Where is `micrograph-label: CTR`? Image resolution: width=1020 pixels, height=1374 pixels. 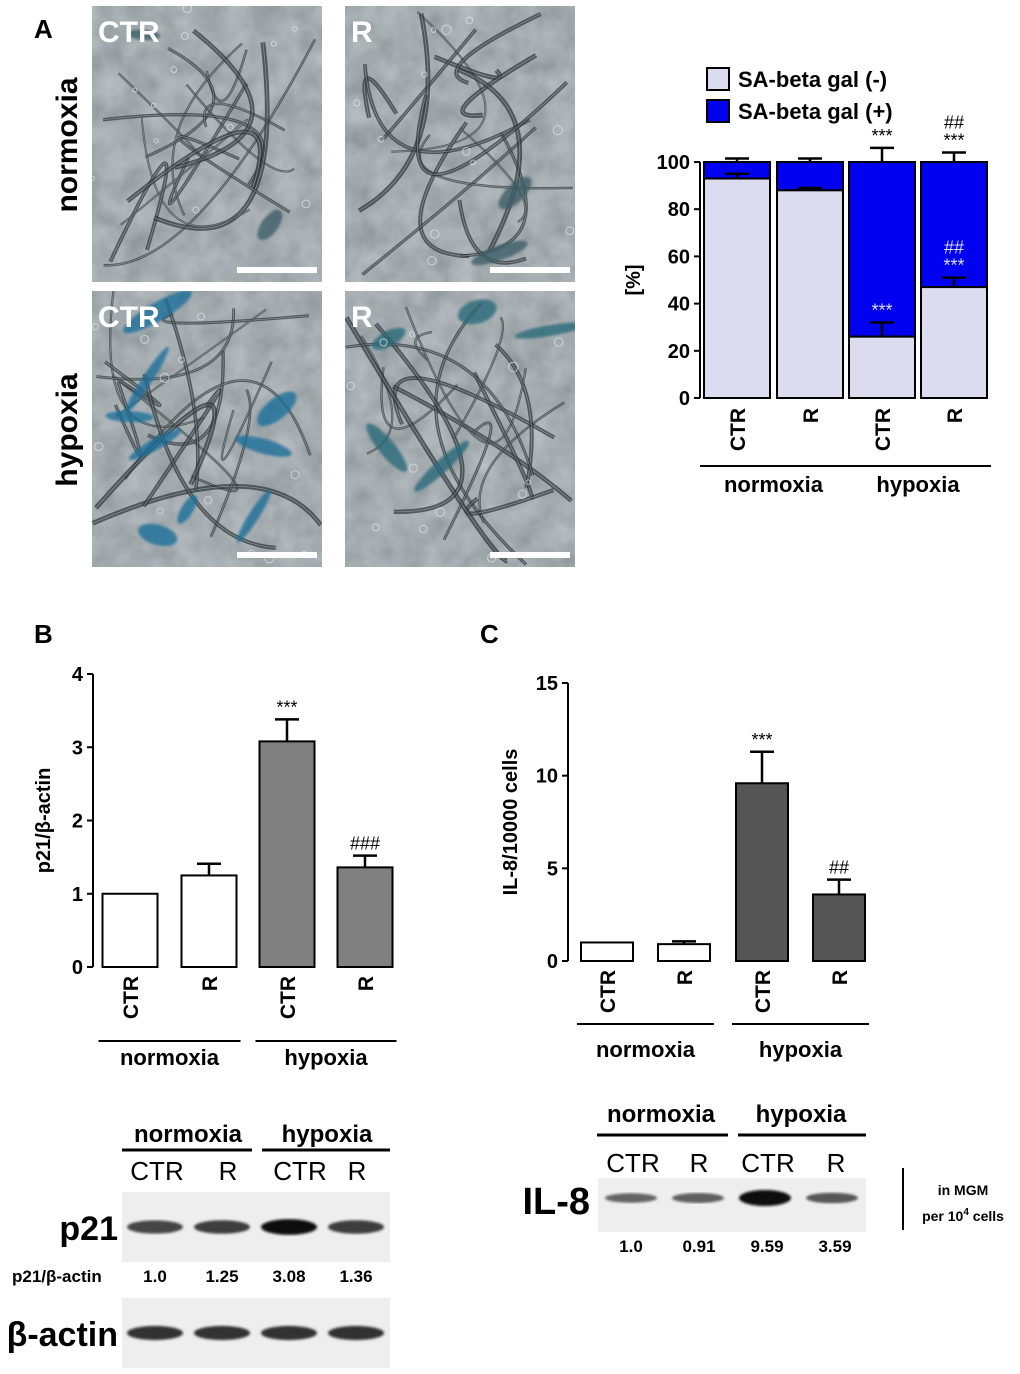 micrograph-label: CTR is located at coordinates (129, 32).